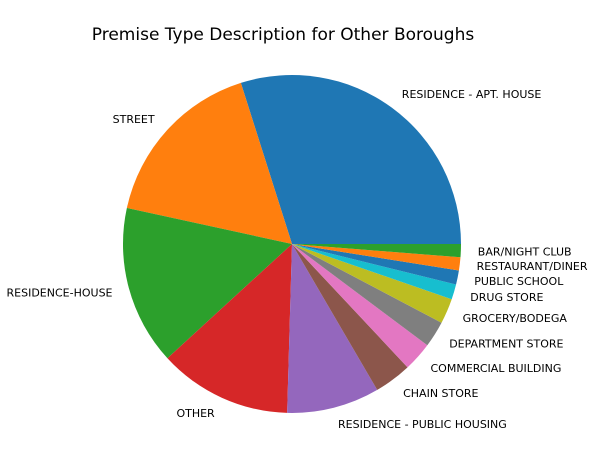 This screenshot has width=610, height=464. Describe the element at coordinates (229, 328) in the screenshot. I see `pie-slice-other` at that location.